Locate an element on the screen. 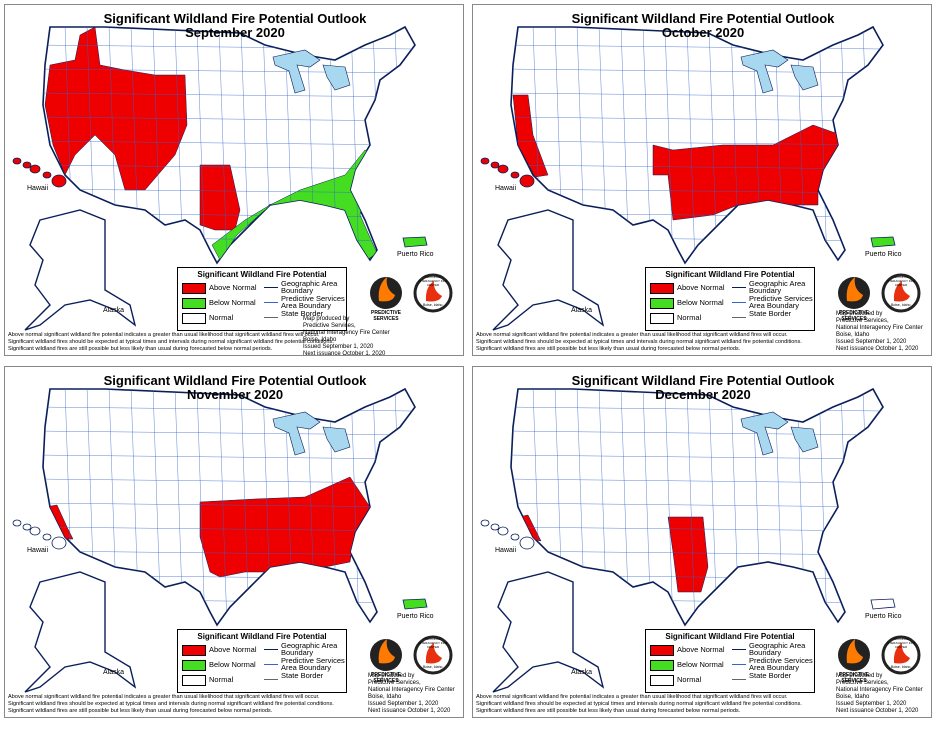 The width and height of the screenshot is (939, 729). panel-month: October 2020 is located at coordinates (703, 32).